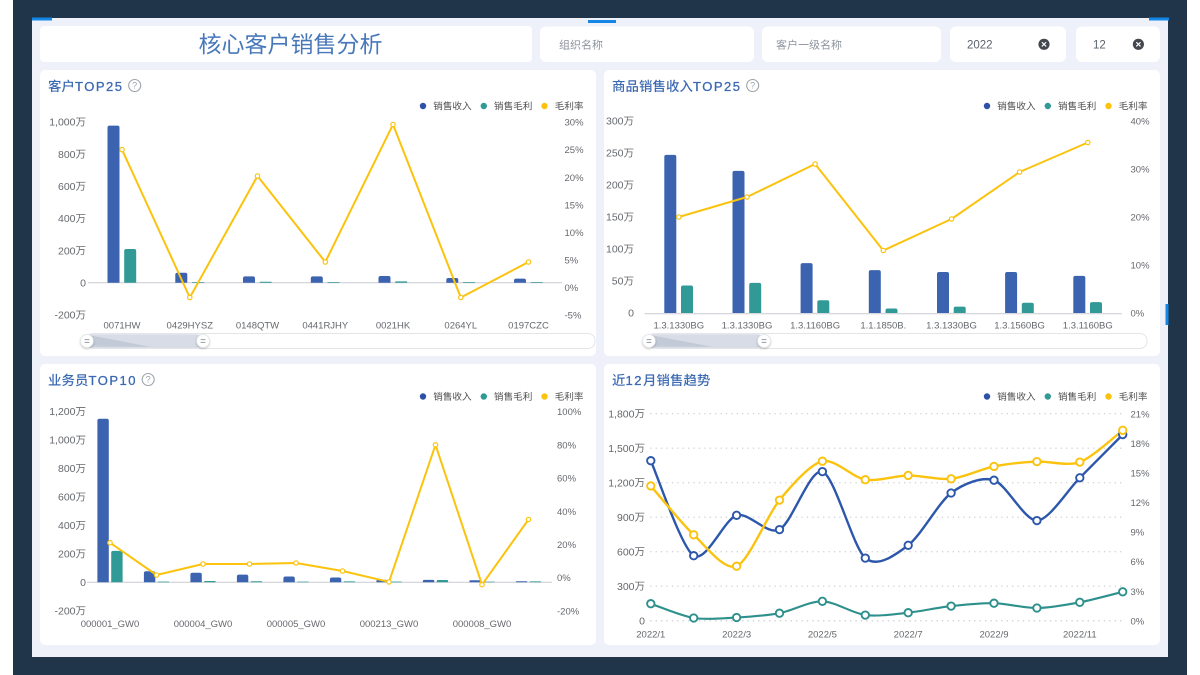  I want to click on svg-text: 100, so click(615, 250).